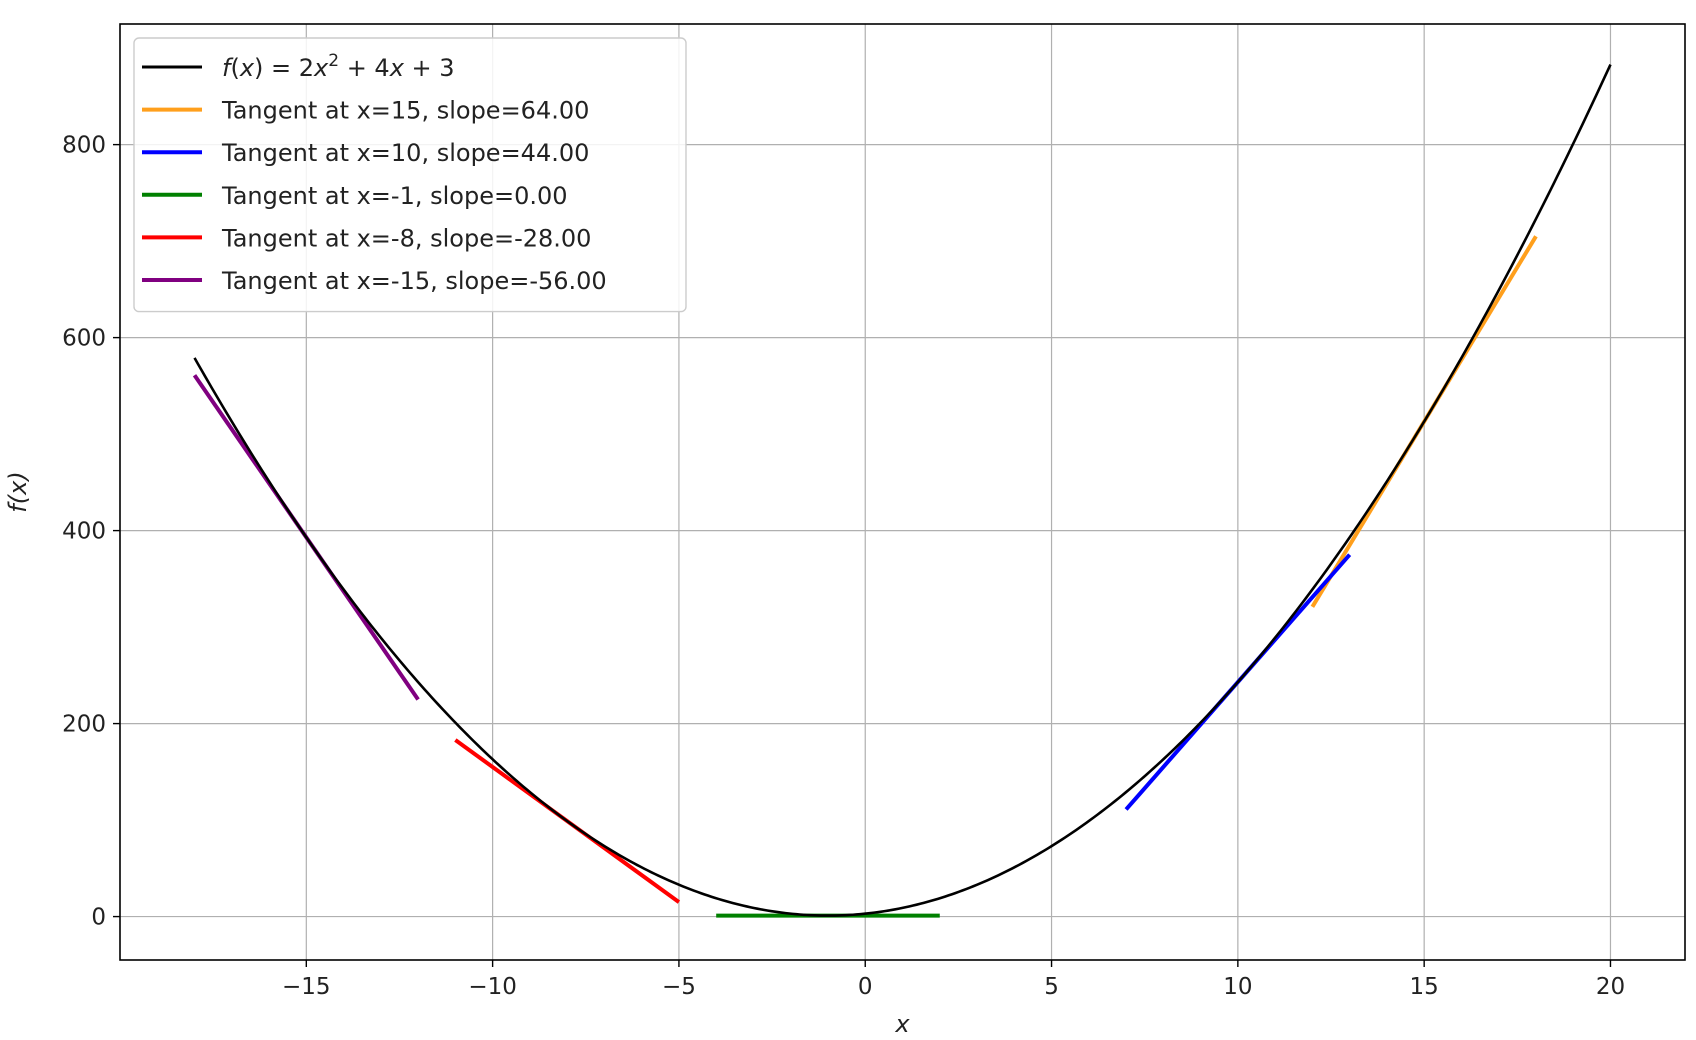 This screenshot has width=1696, height=1040. Describe the element at coordinates (364, 68) in the screenshot. I see `legend-label-function-part: + 4` at that location.